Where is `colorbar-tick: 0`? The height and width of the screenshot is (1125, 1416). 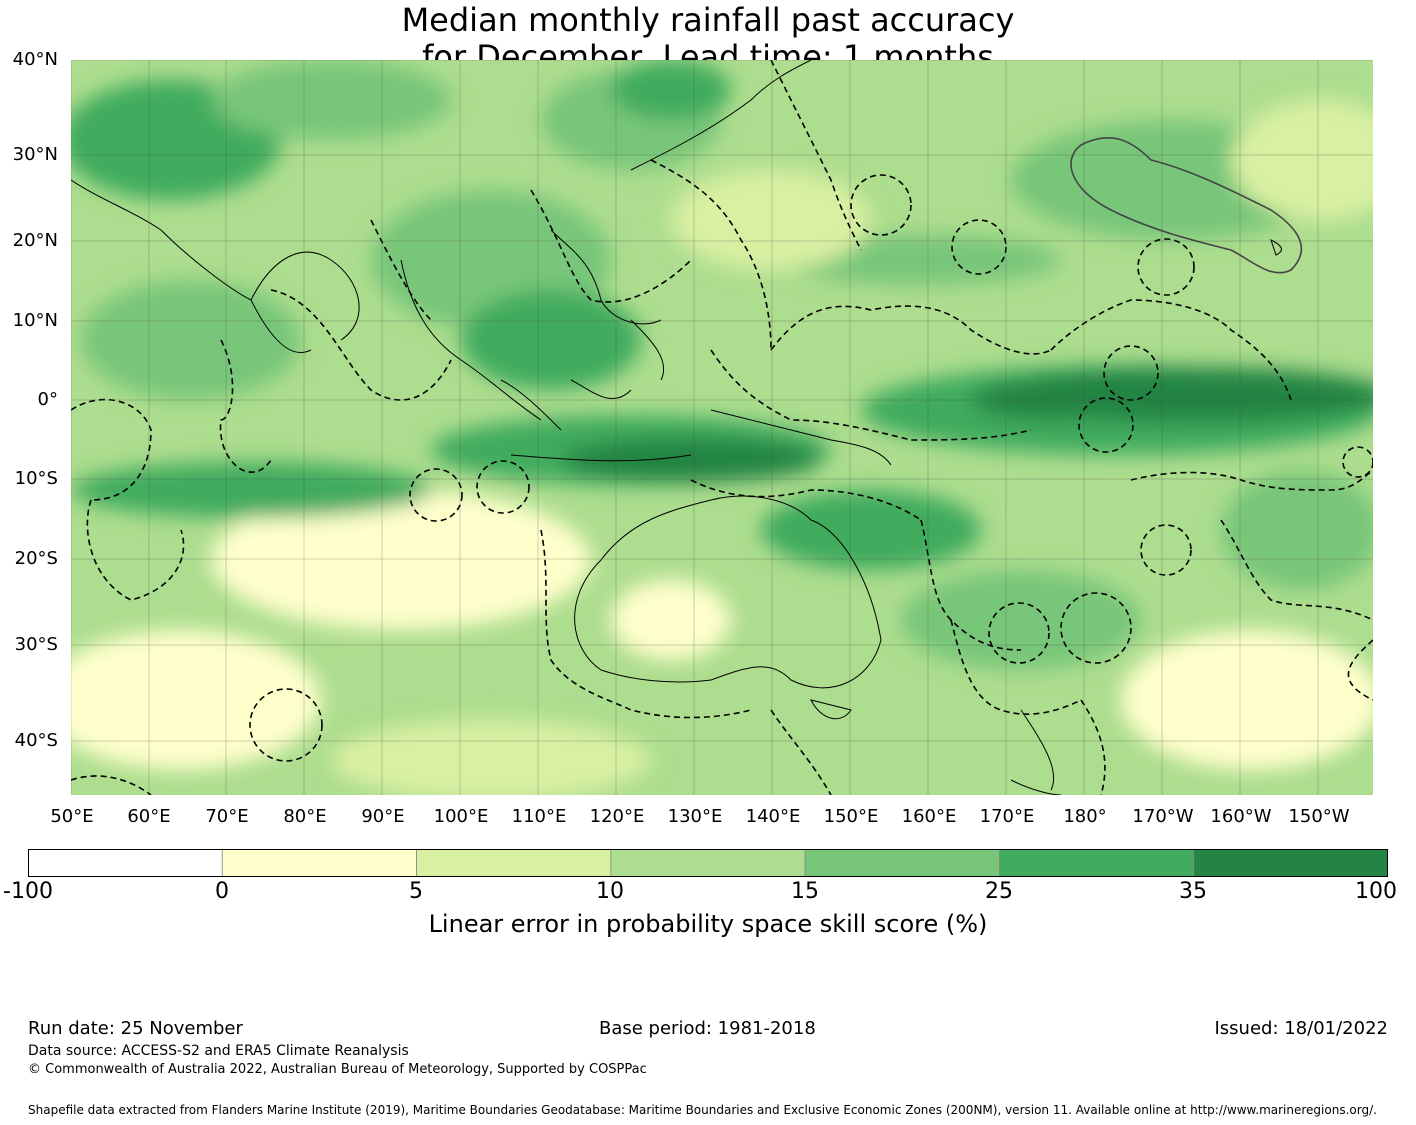 colorbar-tick: 0 is located at coordinates (222, 891).